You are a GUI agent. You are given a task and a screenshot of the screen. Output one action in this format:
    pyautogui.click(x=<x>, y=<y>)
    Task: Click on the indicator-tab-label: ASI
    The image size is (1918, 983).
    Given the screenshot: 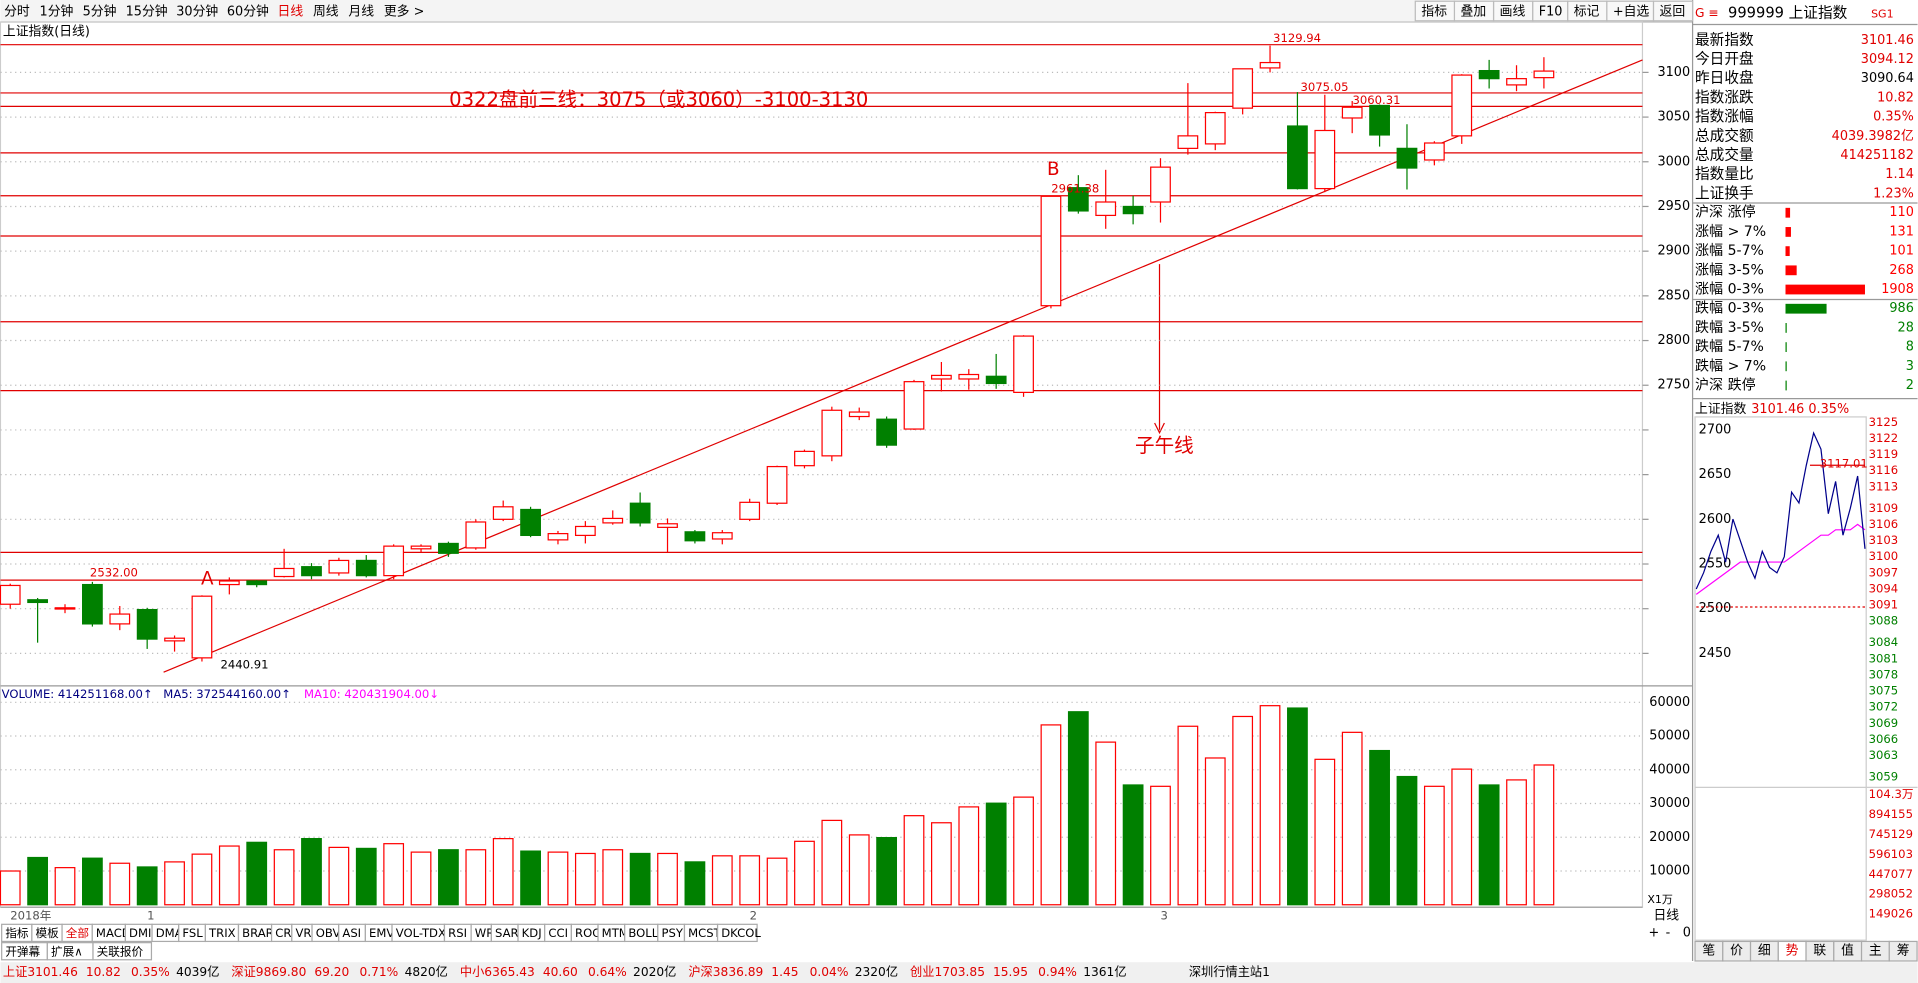 What is the action you would take?
    pyautogui.click(x=351, y=933)
    